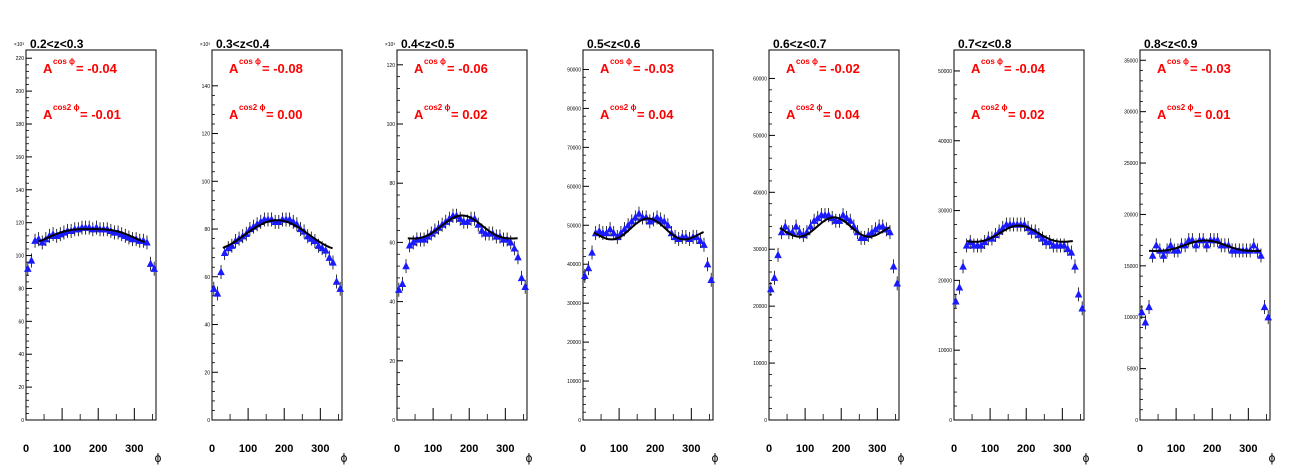 The width and height of the screenshot is (1296, 472). What do you see at coordinates (505, 449) in the screenshot?
I see `x-tick-label: 300` at bounding box center [505, 449].